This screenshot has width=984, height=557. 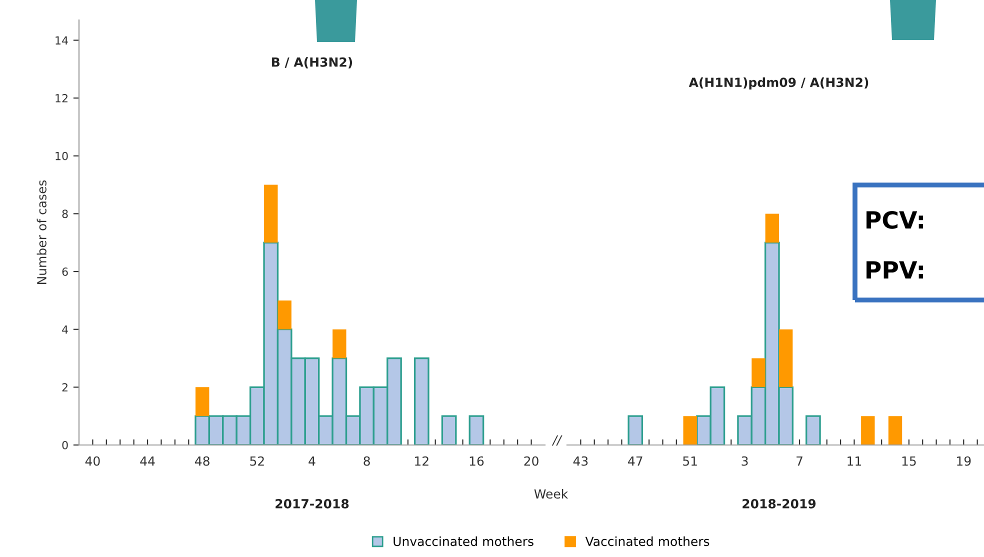 I want to click on x-tick-label: 3, so click(x=745, y=461).